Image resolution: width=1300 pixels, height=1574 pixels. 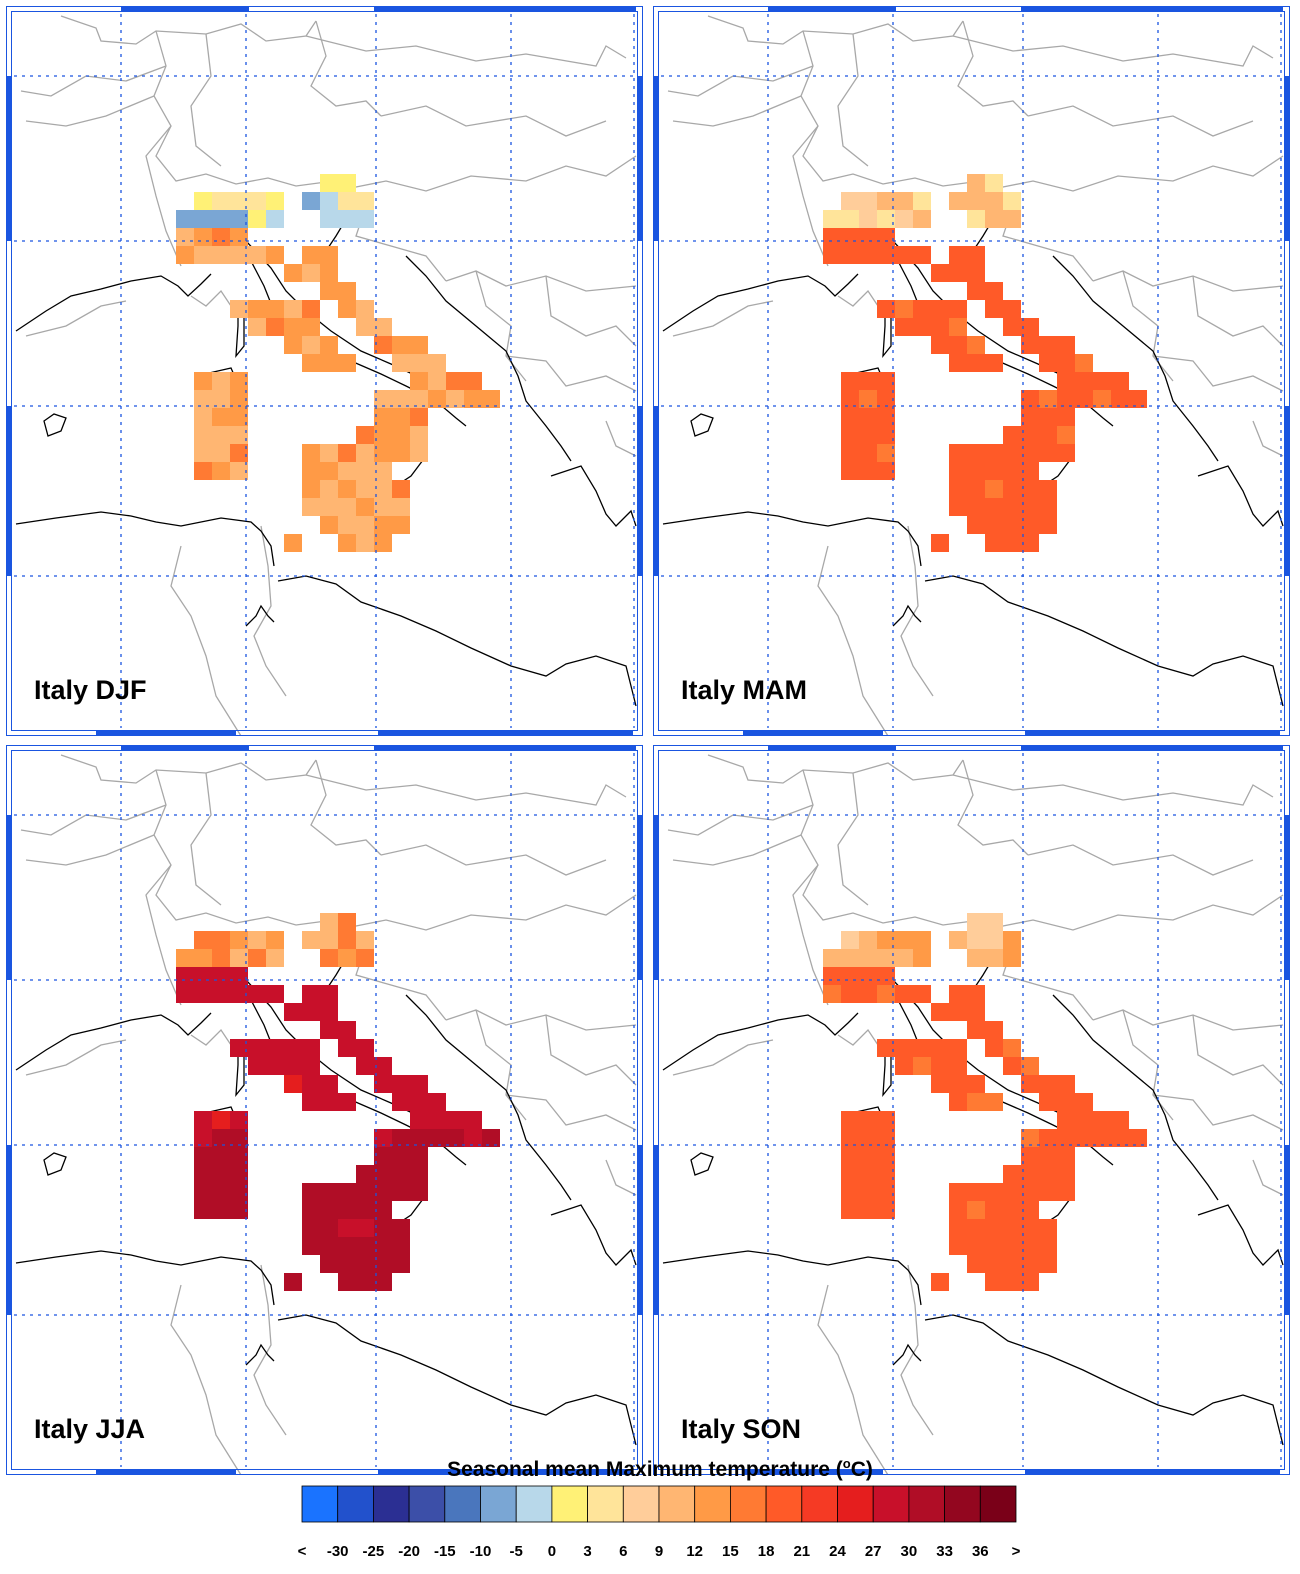 What do you see at coordinates (445, 1551) in the screenshot?
I see `colorbar-tick-label: -15` at bounding box center [445, 1551].